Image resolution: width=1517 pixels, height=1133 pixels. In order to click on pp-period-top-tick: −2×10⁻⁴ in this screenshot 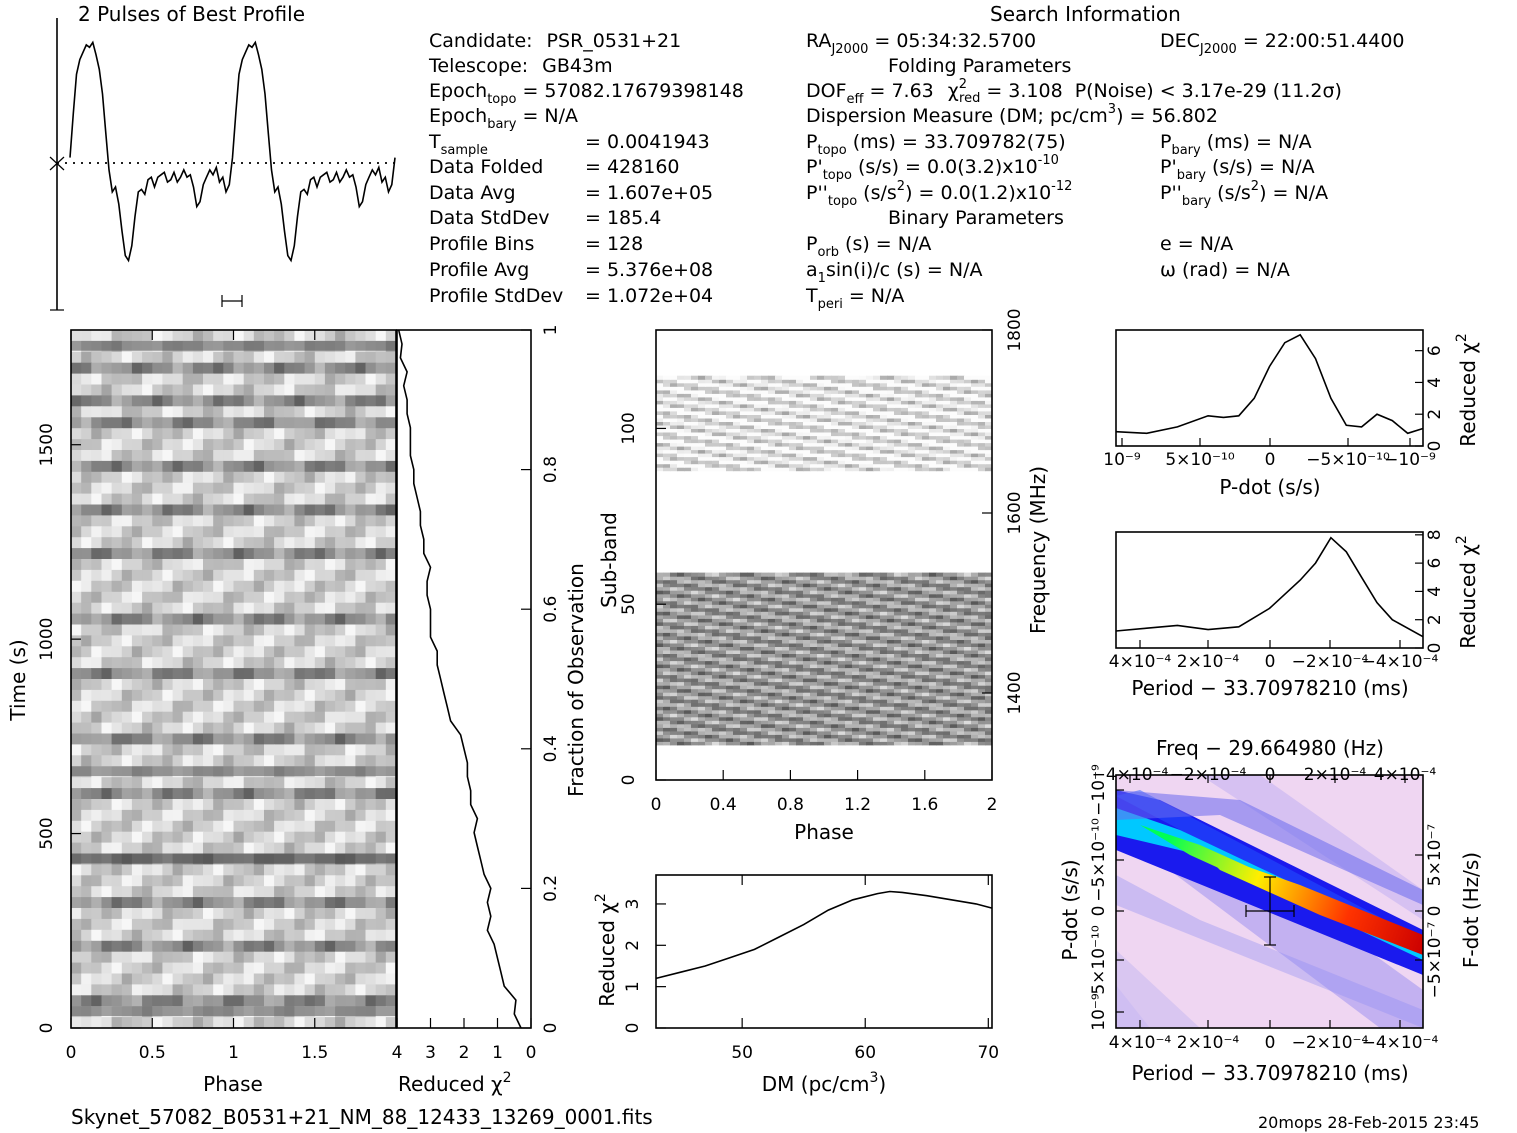, I will do `click(1208, 775)`.